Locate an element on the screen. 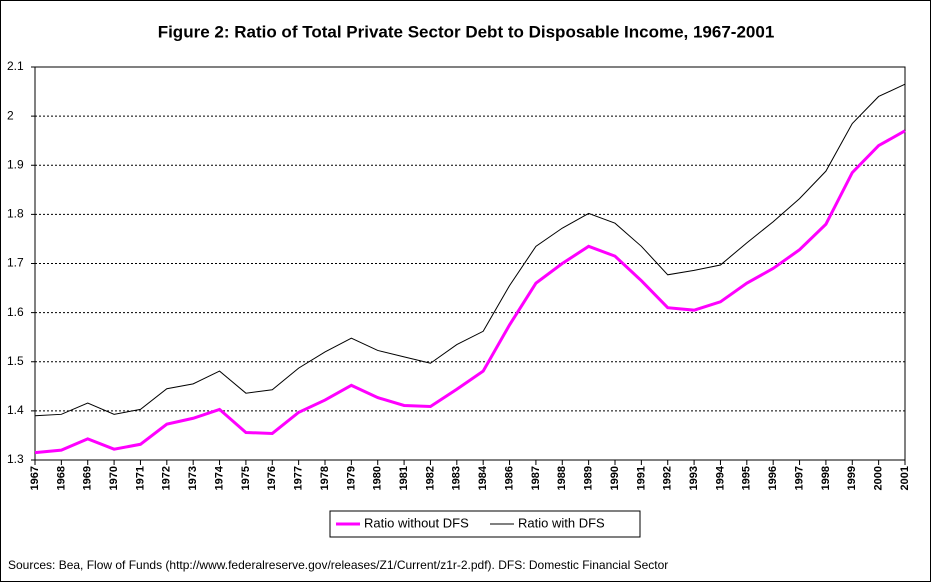  x-tick-label: 2000 is located at coordinates (879, 478).